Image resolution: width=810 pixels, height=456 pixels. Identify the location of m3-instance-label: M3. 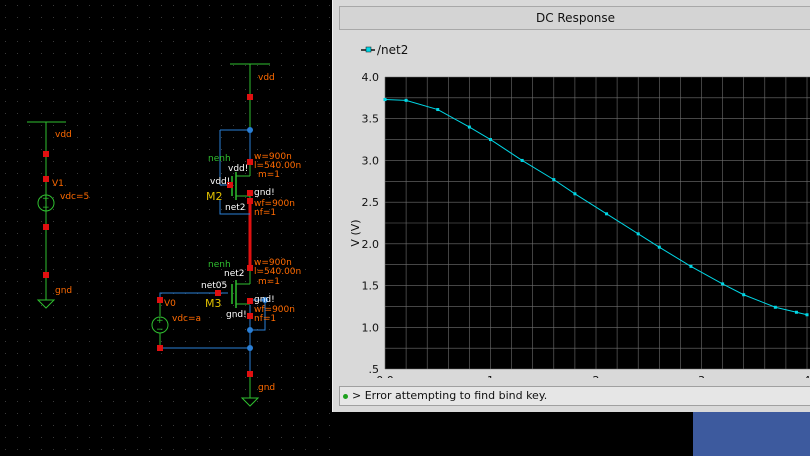
(213, 303).